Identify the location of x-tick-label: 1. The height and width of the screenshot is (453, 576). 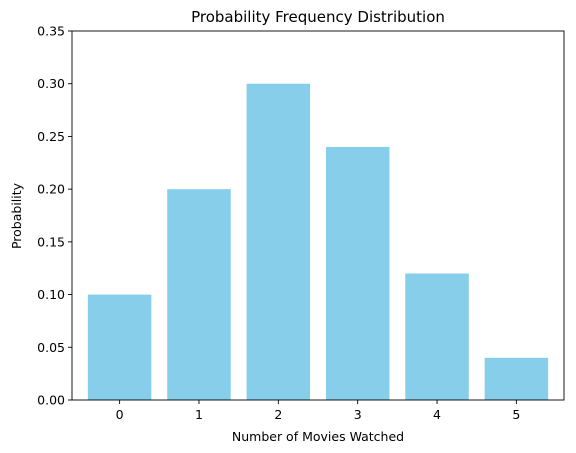
(199, 414).